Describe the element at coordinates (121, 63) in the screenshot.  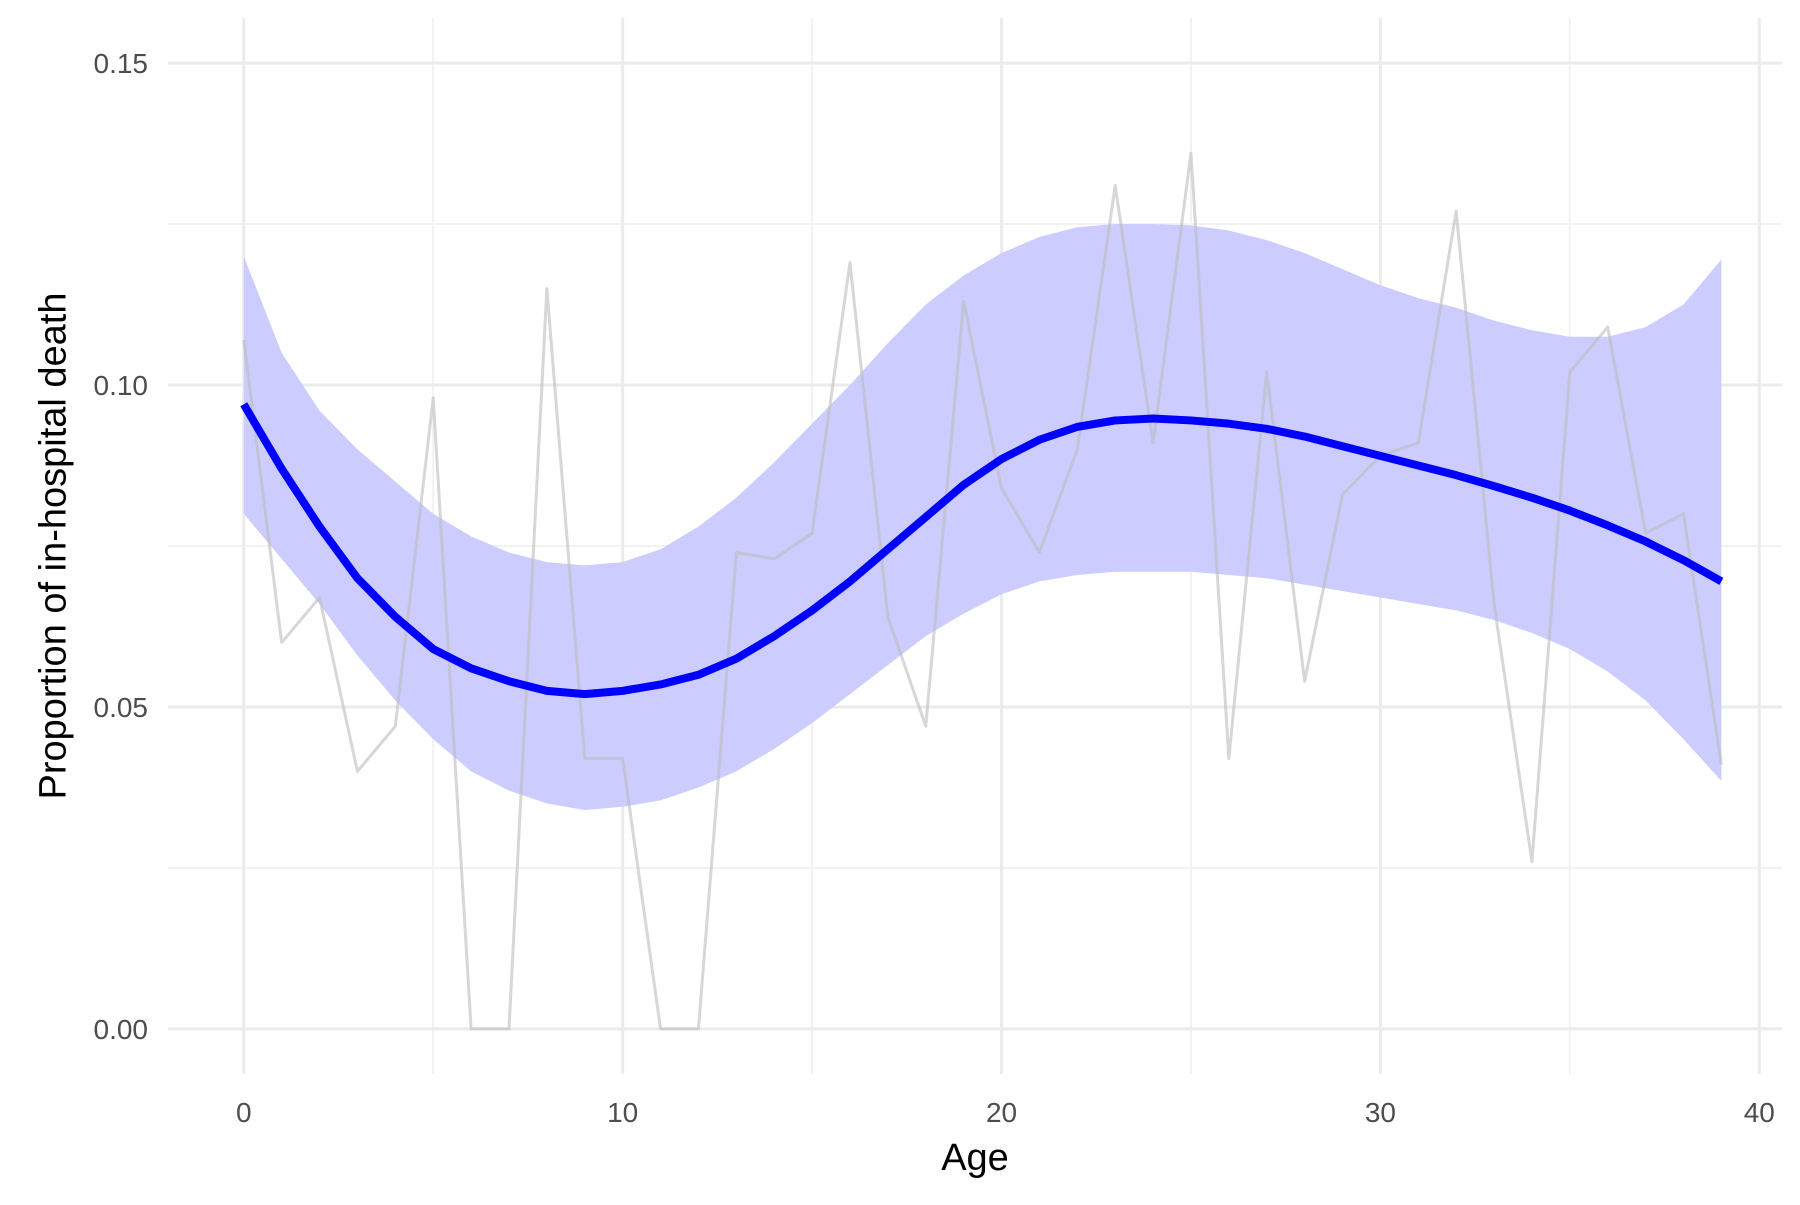
I see `y-tick-label: 0.15` at that location.